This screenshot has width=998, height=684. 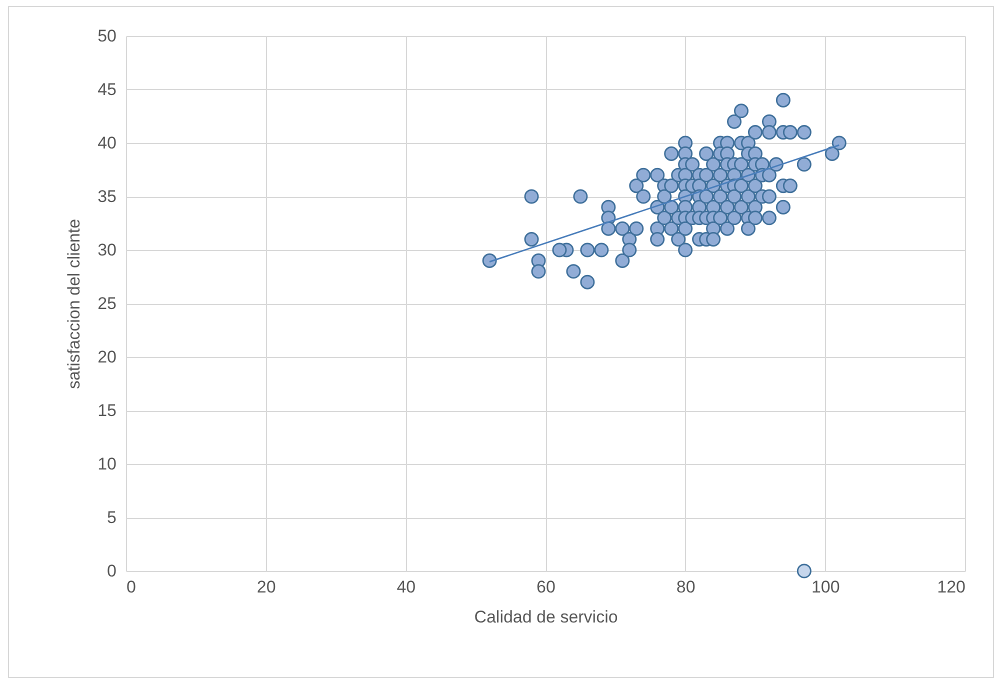 What do you see at coordinates (107, 303) in the screenshot?
I see `y-tick-label: 25` at bounding box center [107, 303].